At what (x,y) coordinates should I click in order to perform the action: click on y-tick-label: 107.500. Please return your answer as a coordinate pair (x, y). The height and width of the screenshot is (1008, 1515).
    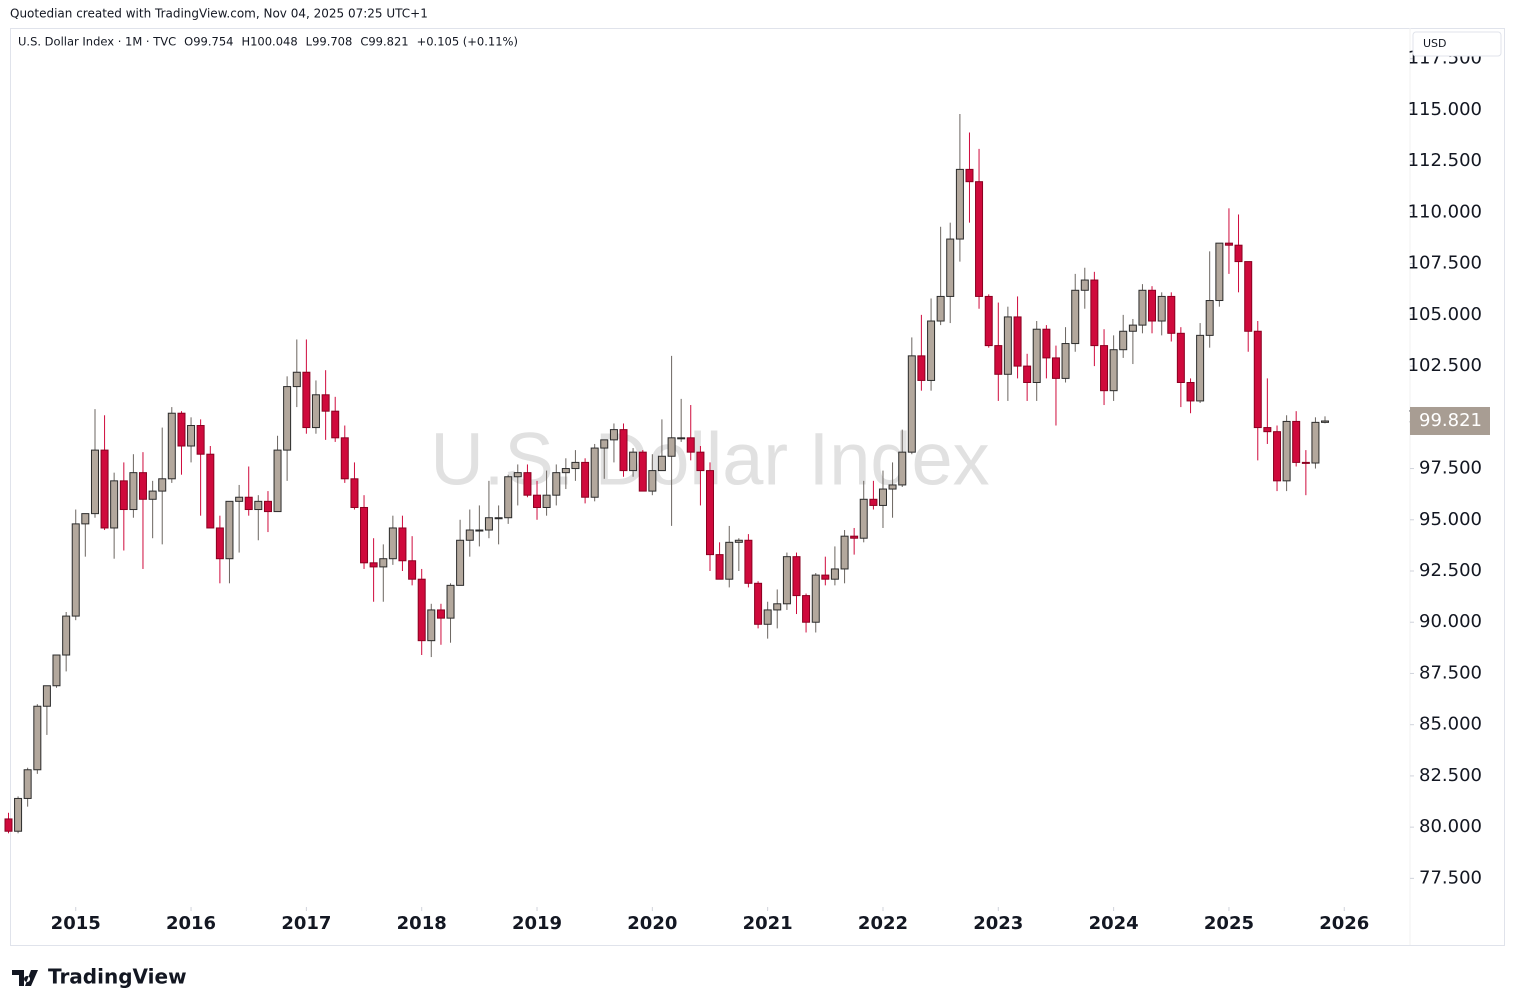
    Looking at the image, I should click on (1445, 263).